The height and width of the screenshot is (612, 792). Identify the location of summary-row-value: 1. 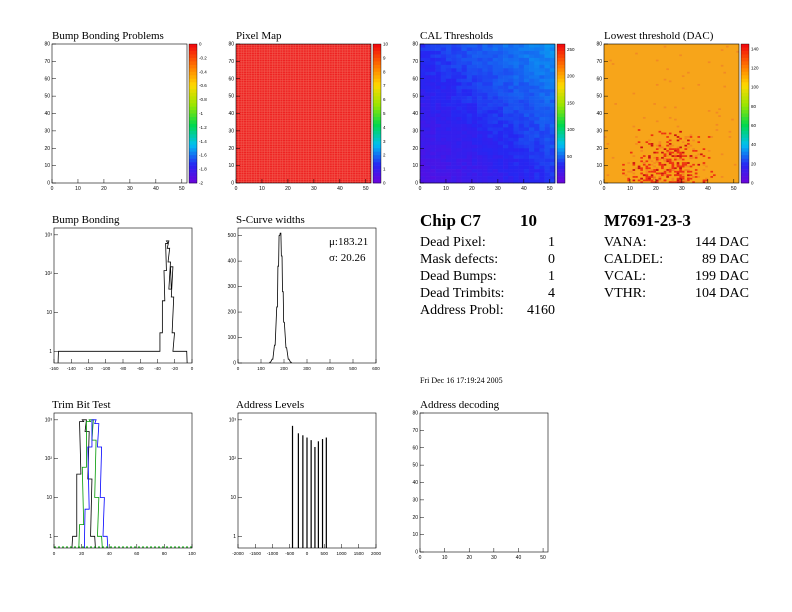
(551, 276).